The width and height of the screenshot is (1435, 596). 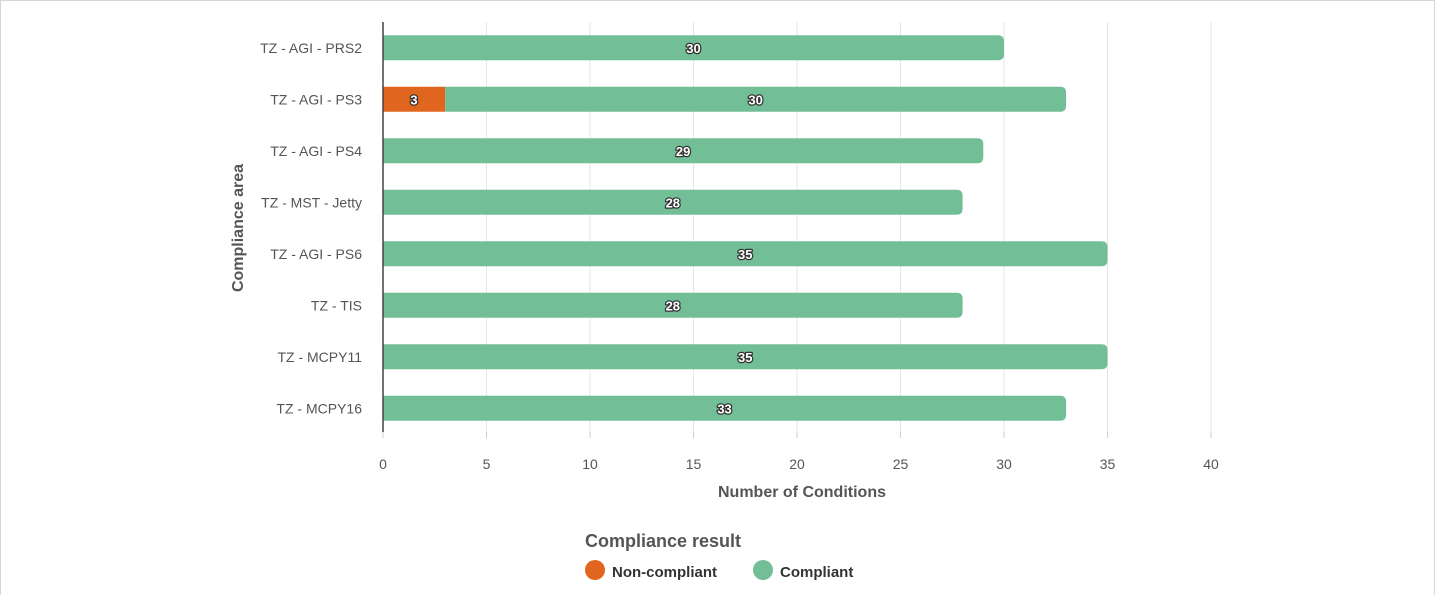 I want to click on x-tick-label-15: 15, so click(x=694, y=464).